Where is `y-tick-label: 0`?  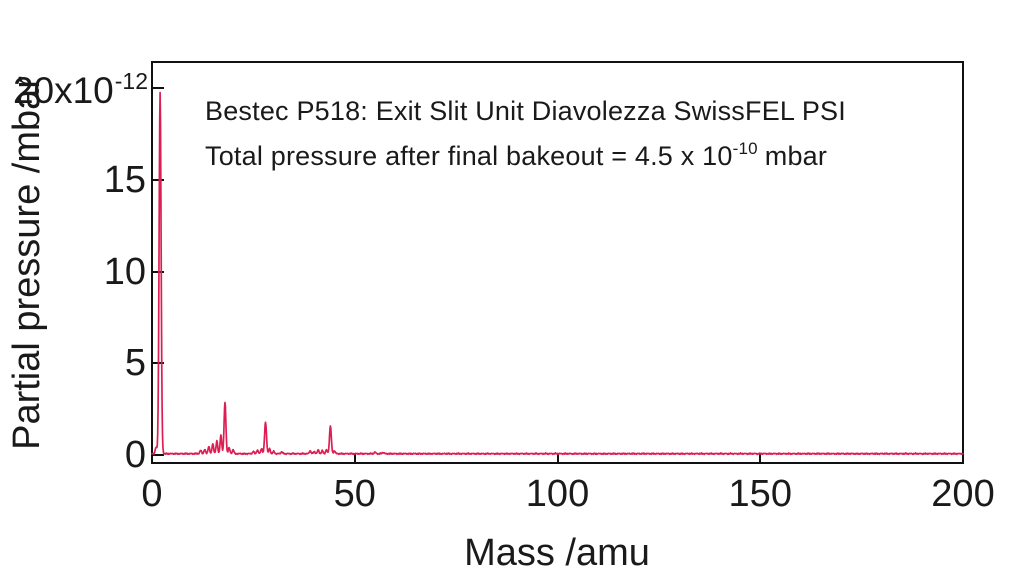
y-tick-label: 0 is located at coordinates (135, 455).